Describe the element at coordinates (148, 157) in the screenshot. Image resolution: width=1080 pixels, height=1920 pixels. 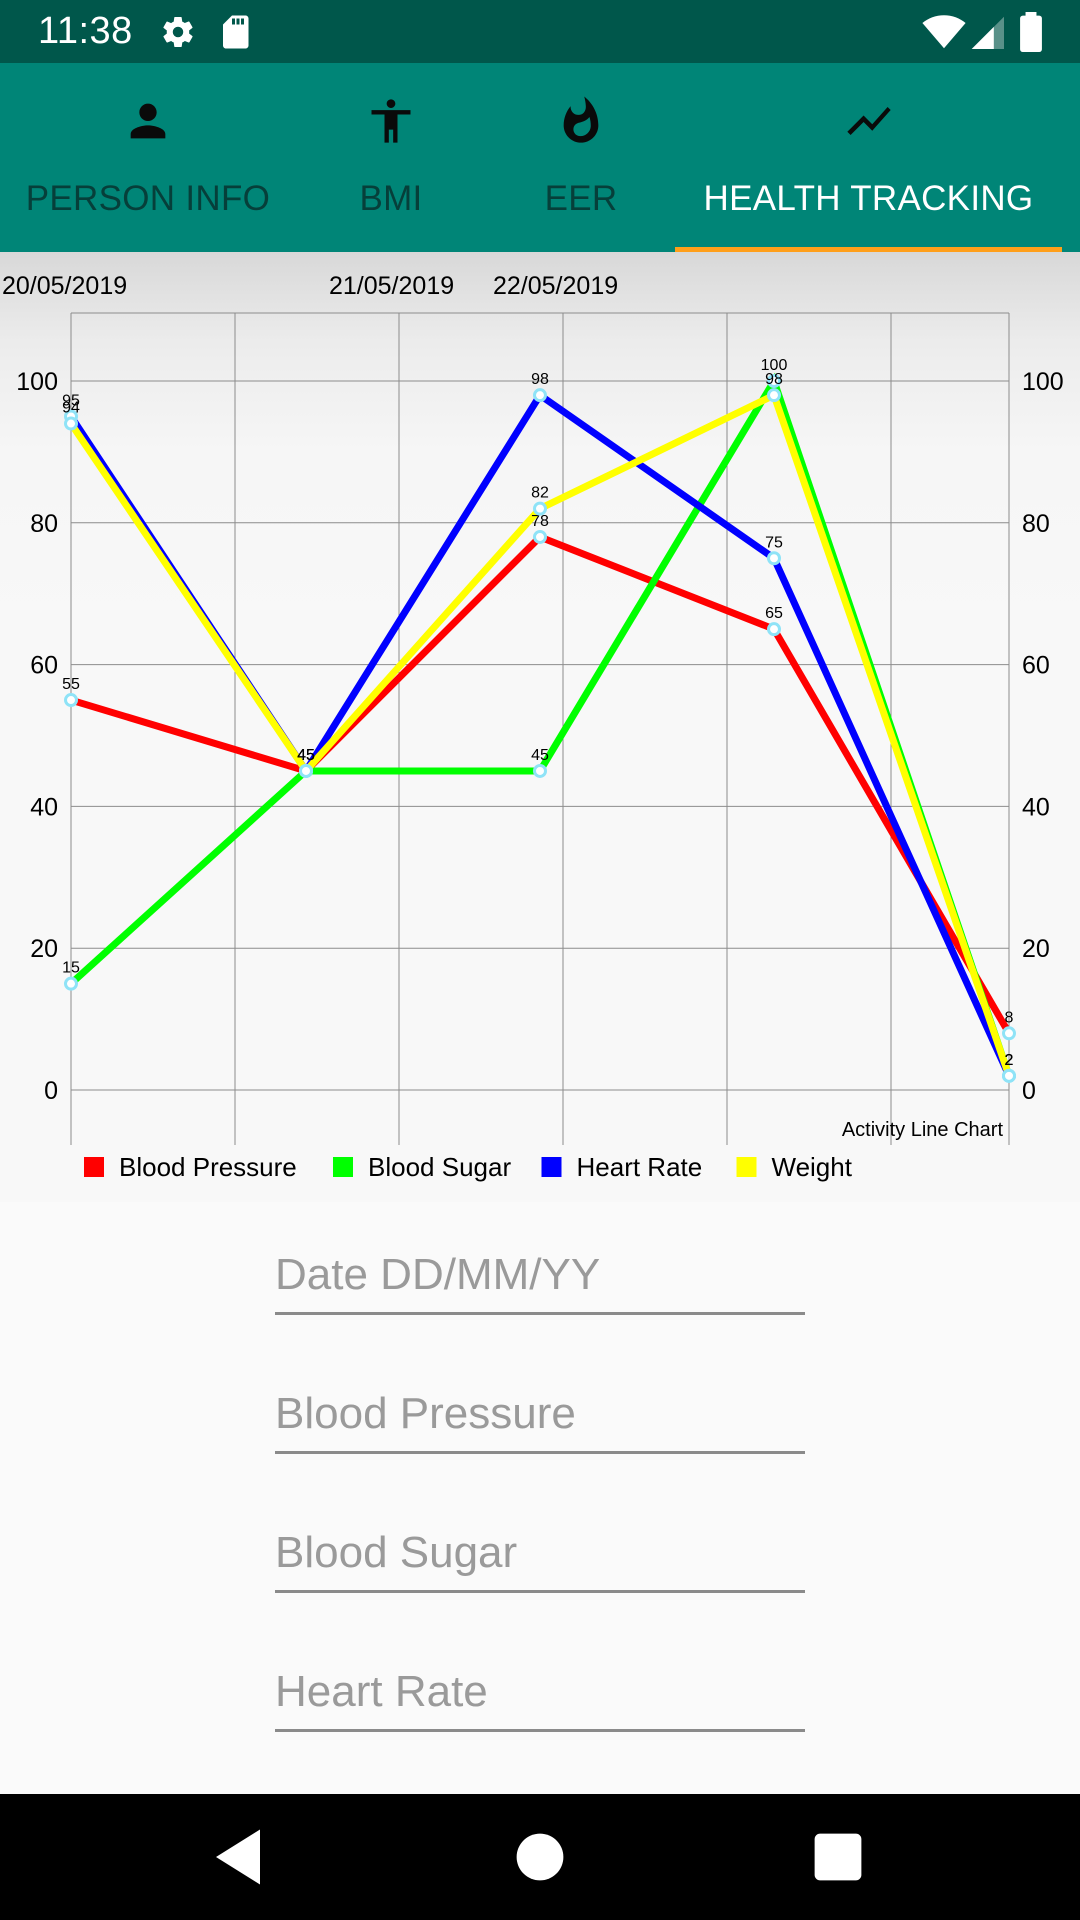
I see `tab-person-info: PERSON INFO` at that location.